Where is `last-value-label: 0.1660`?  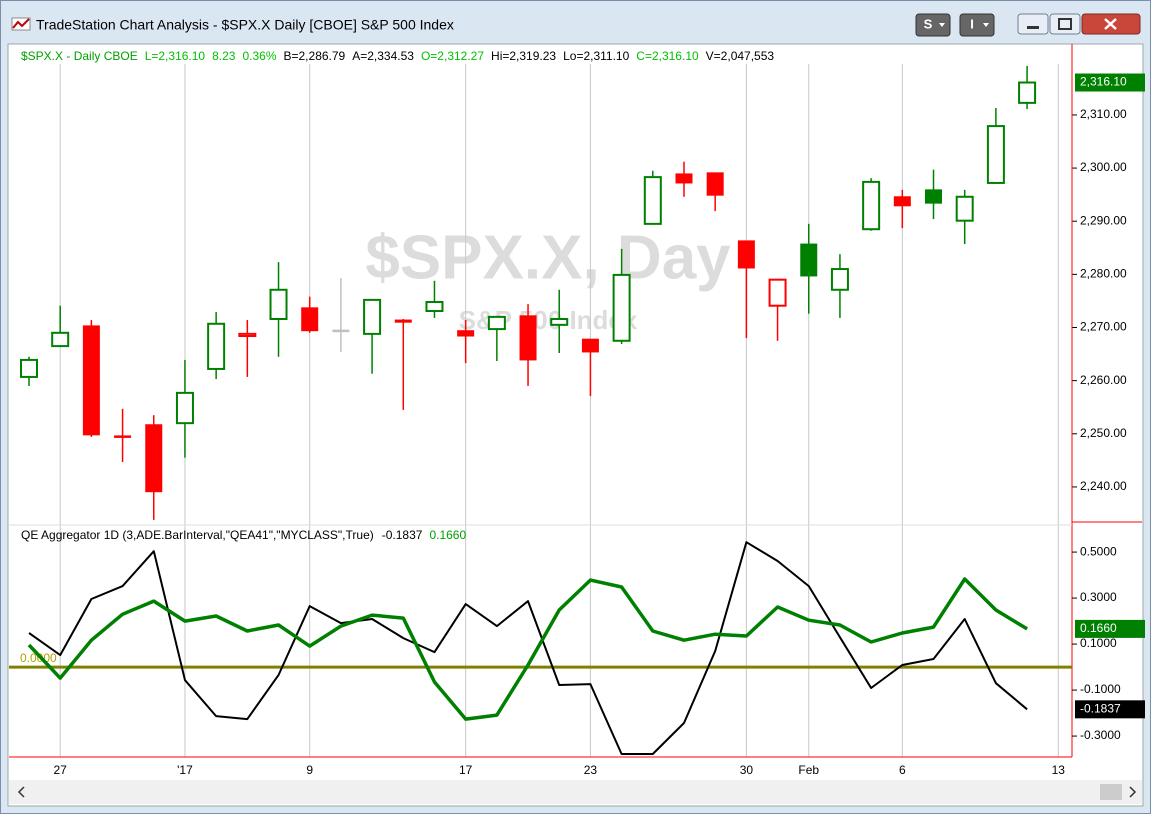
last-value-label: 0.1660 is located at coordinates (1098, 628).